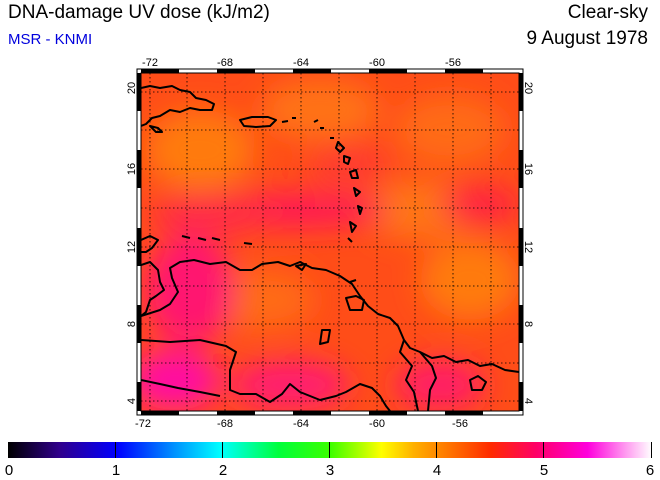 The image size is (660, 480). What do you see at coordinates (50, 39) in the screenshot?
I see `source-credit: MSR - KNMI` at bounding box center [50, 39].